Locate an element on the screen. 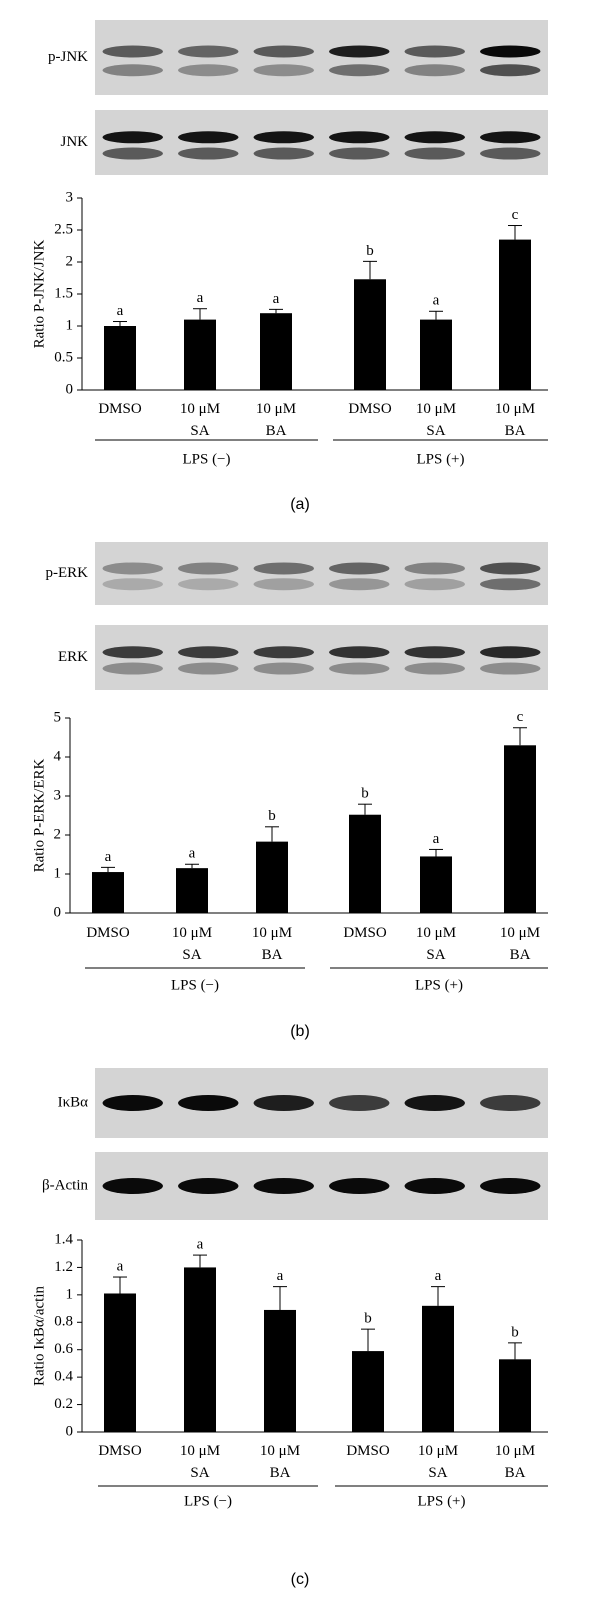 This screenshot has width=600, height=1618. y-tick-label: 1.4 is located at coordinates (63, 1239).